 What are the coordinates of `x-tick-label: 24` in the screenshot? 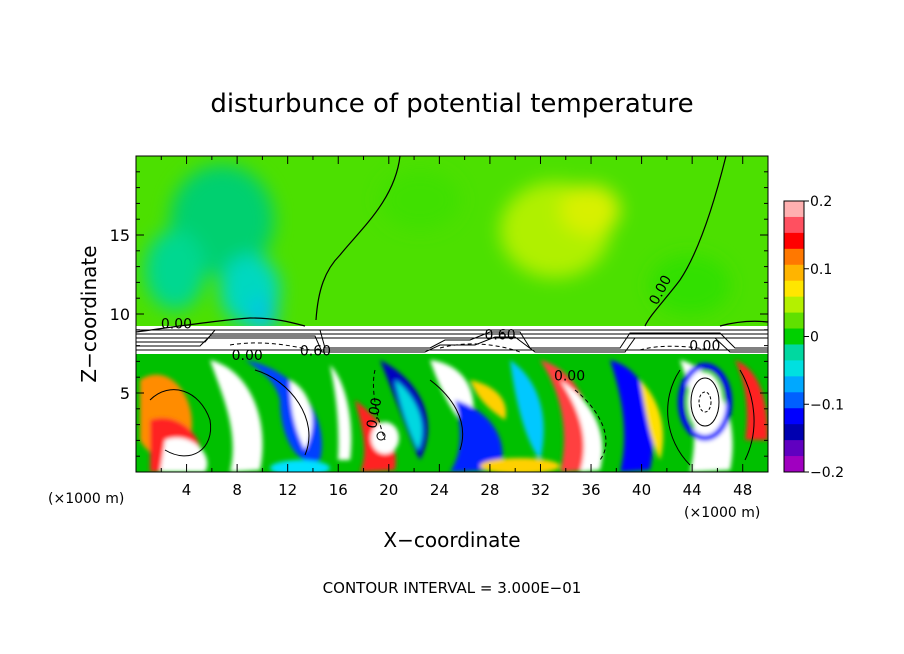 It's located at (439, 490).